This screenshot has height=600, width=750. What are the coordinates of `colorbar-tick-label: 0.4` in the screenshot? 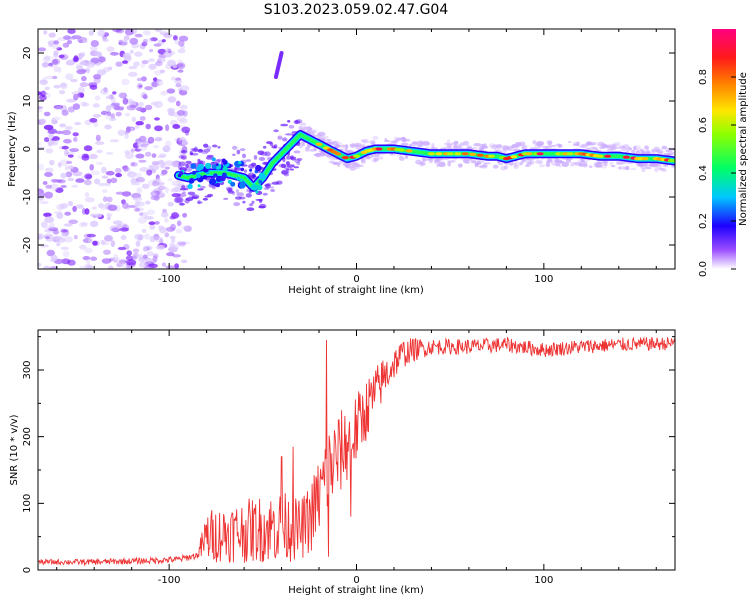 It's located at (703, 173).